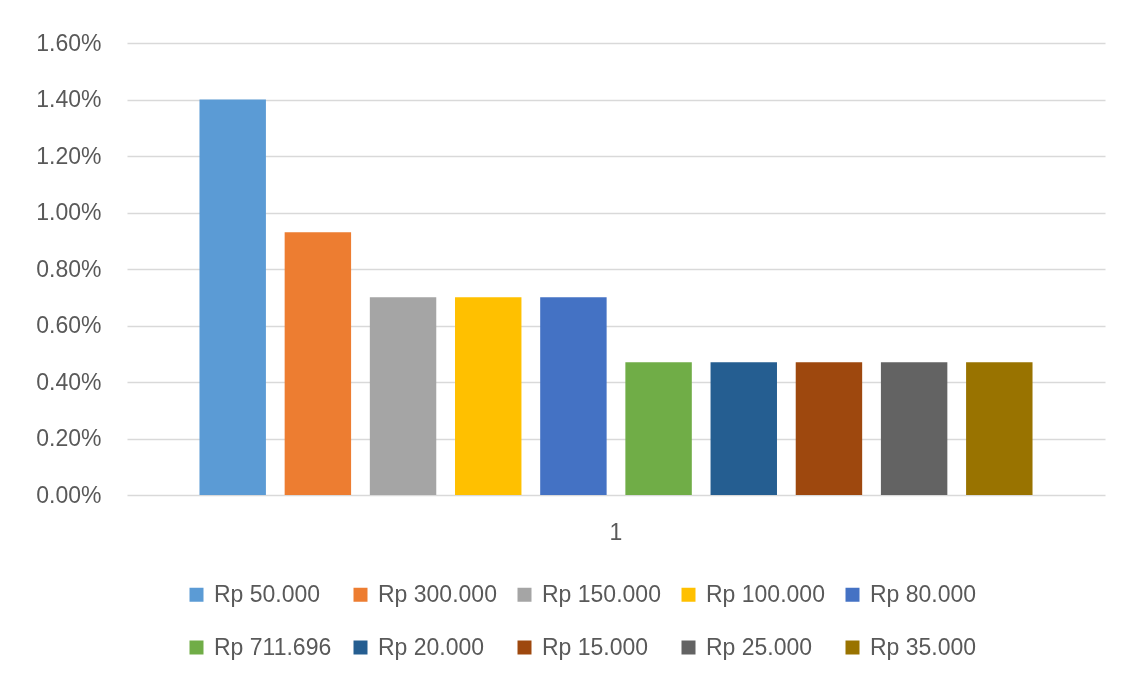  I want to click on legend-label: Rp 25.000, so click(759, 646).